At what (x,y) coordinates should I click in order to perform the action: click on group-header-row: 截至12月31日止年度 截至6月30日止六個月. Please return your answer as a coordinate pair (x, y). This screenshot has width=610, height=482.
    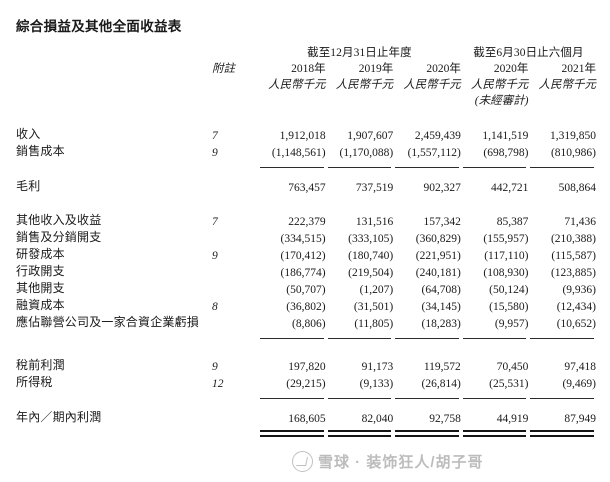
    Looking at the image, I should click on (306, 52).